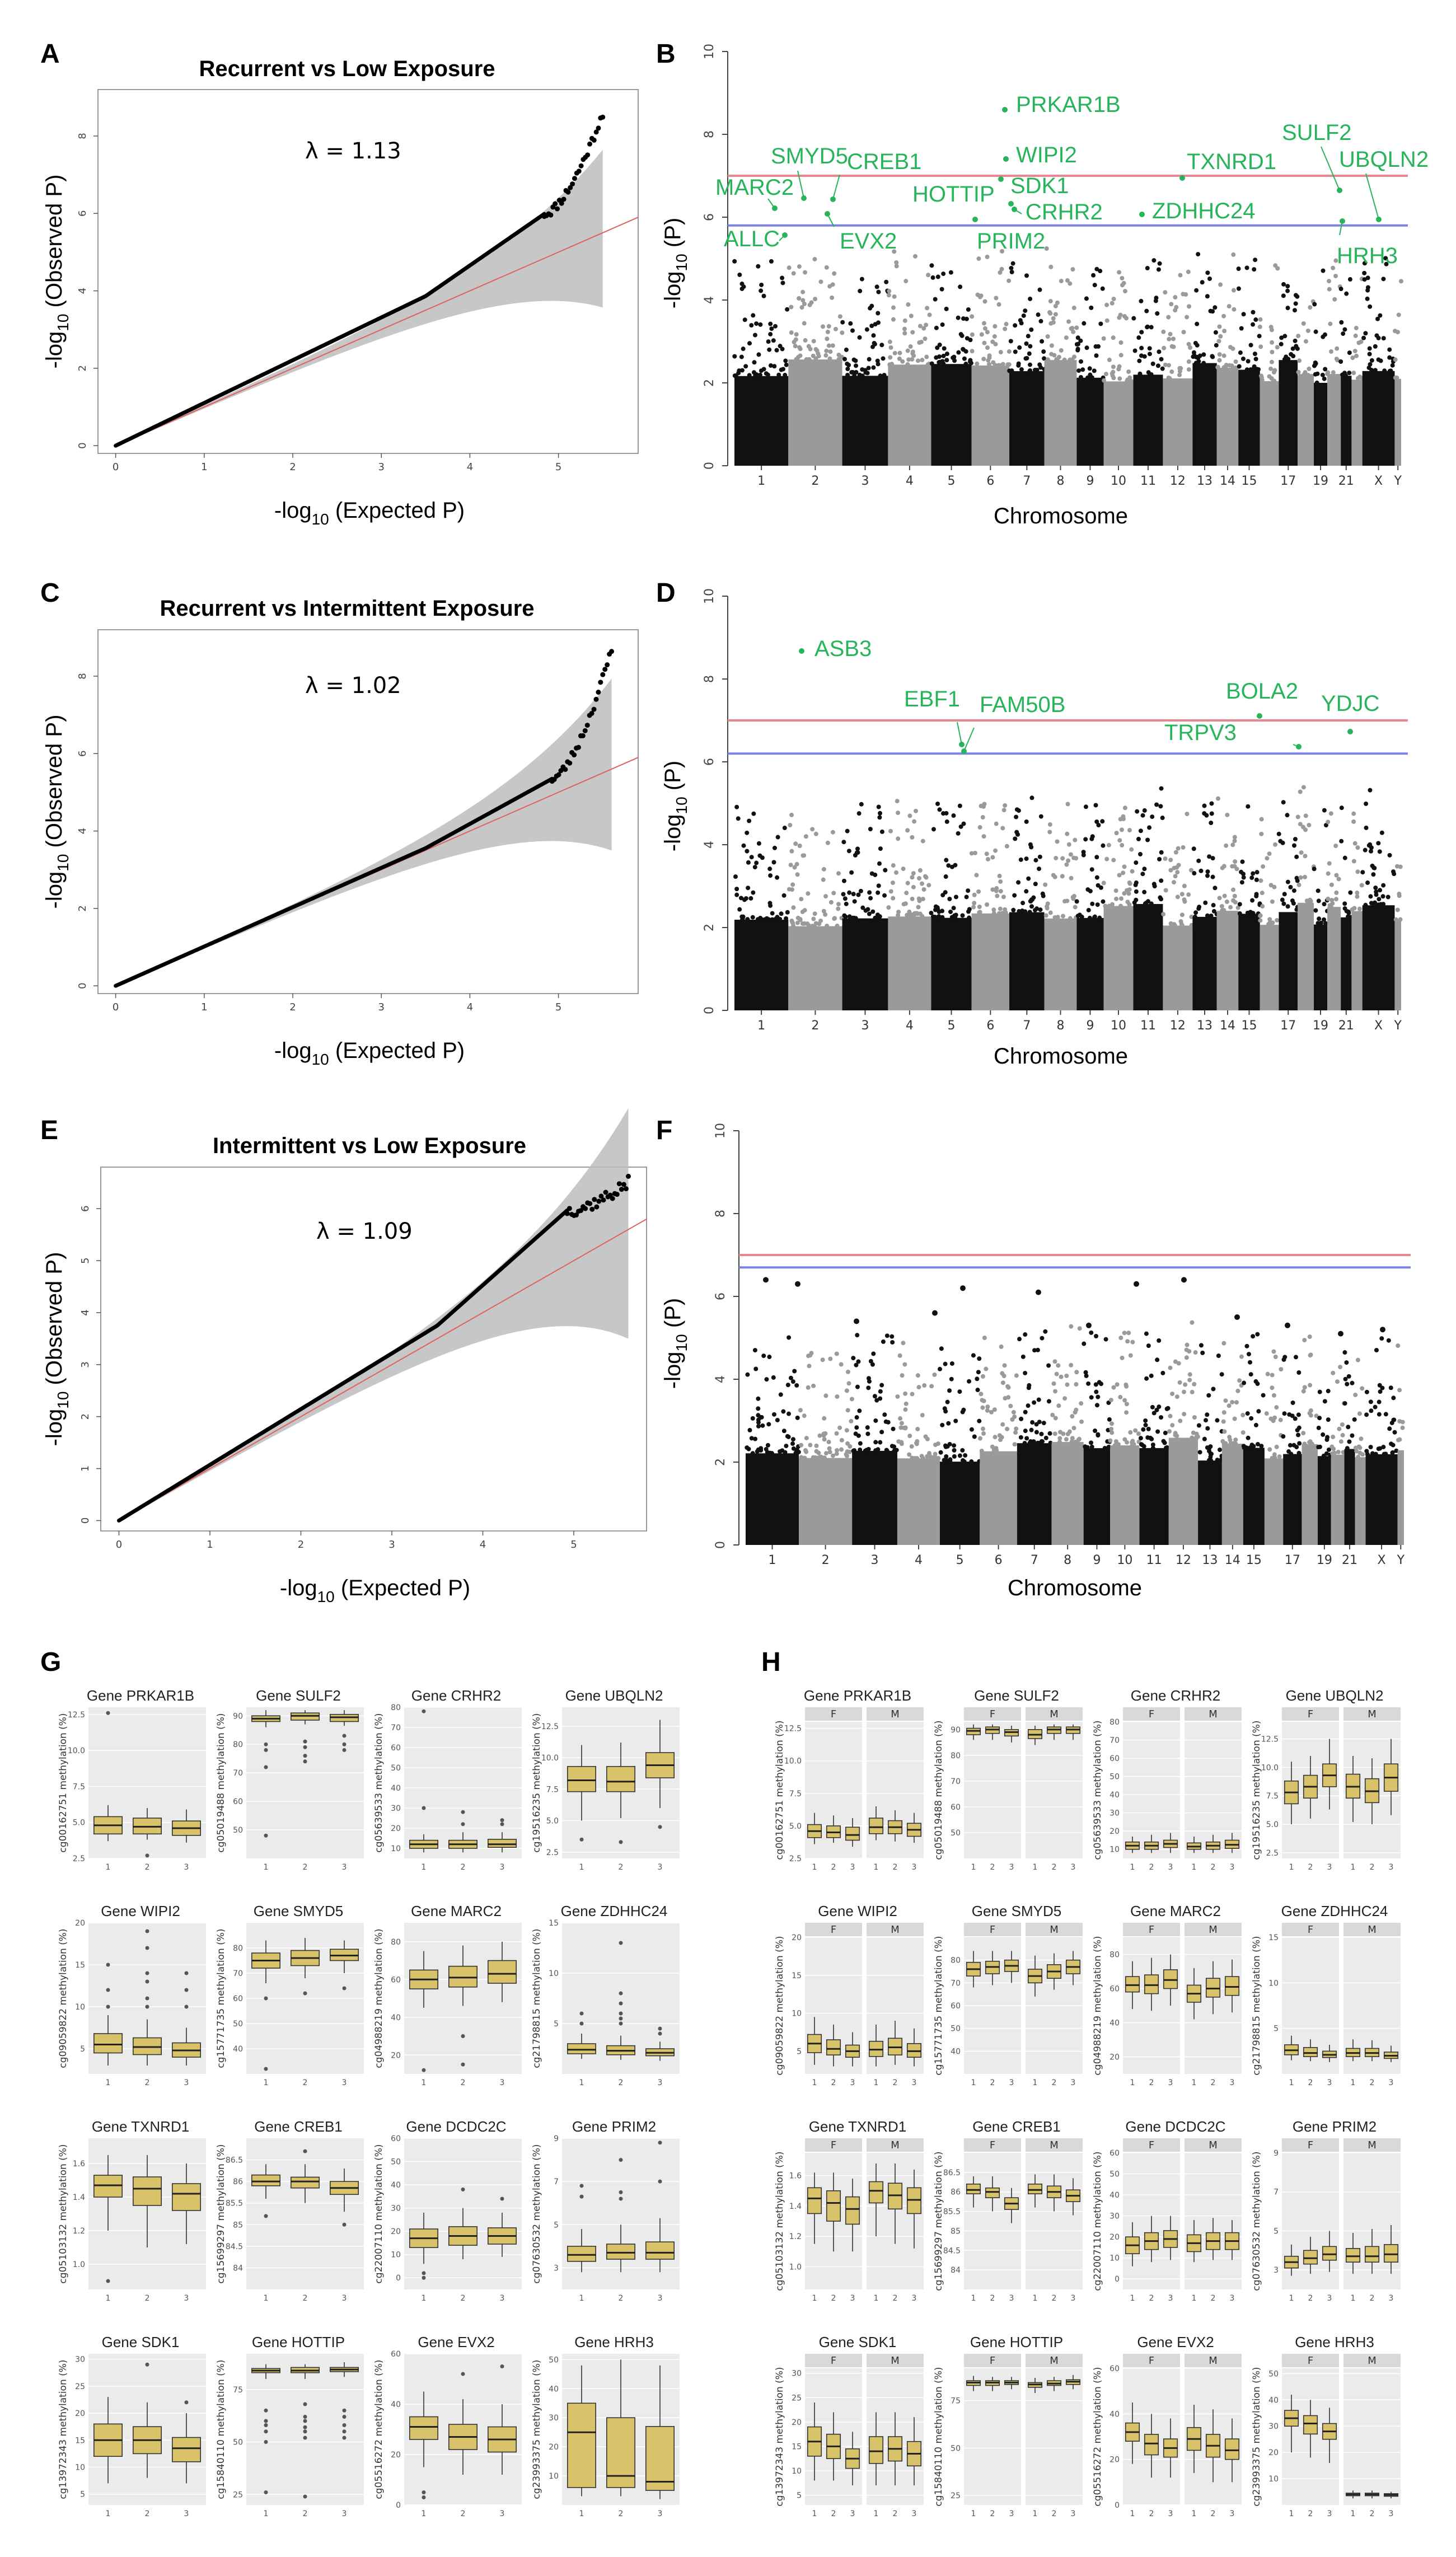 The width and height of the screenshot is (1456, 2557). I want to click on gene-label-bola2: BOLA2, so click(1262, 691).